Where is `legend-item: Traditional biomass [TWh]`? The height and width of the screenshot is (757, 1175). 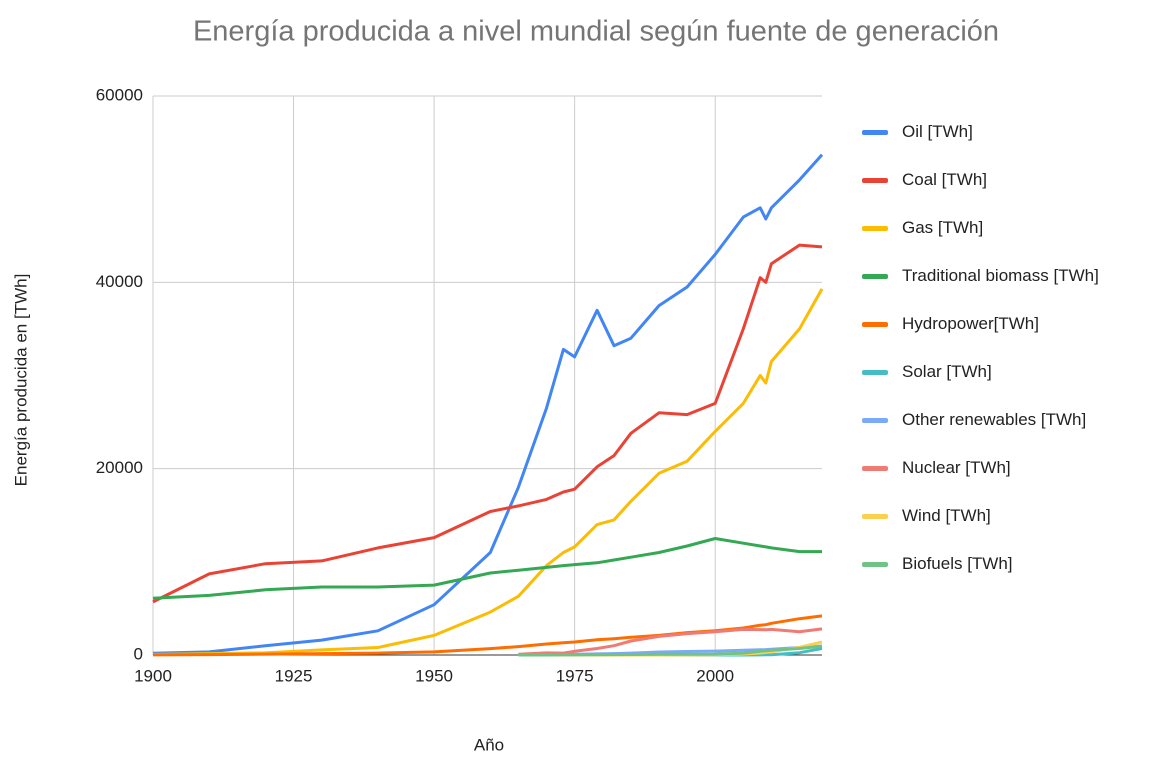 legend-item: Traditional biomass [TWh] is located at coordinates (993, 276).